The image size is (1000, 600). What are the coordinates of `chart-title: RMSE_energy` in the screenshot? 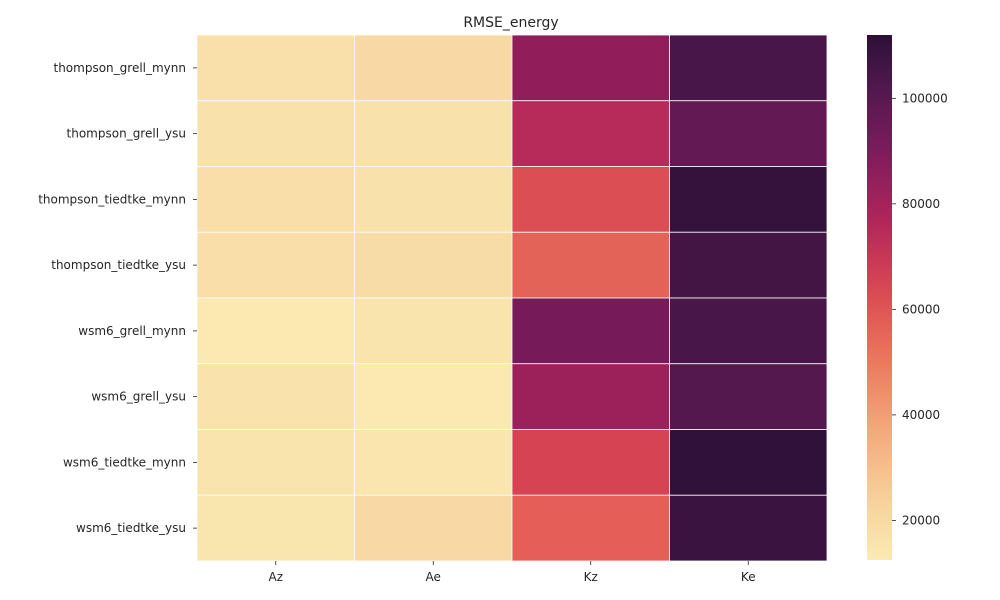 It's located at (510, 23).